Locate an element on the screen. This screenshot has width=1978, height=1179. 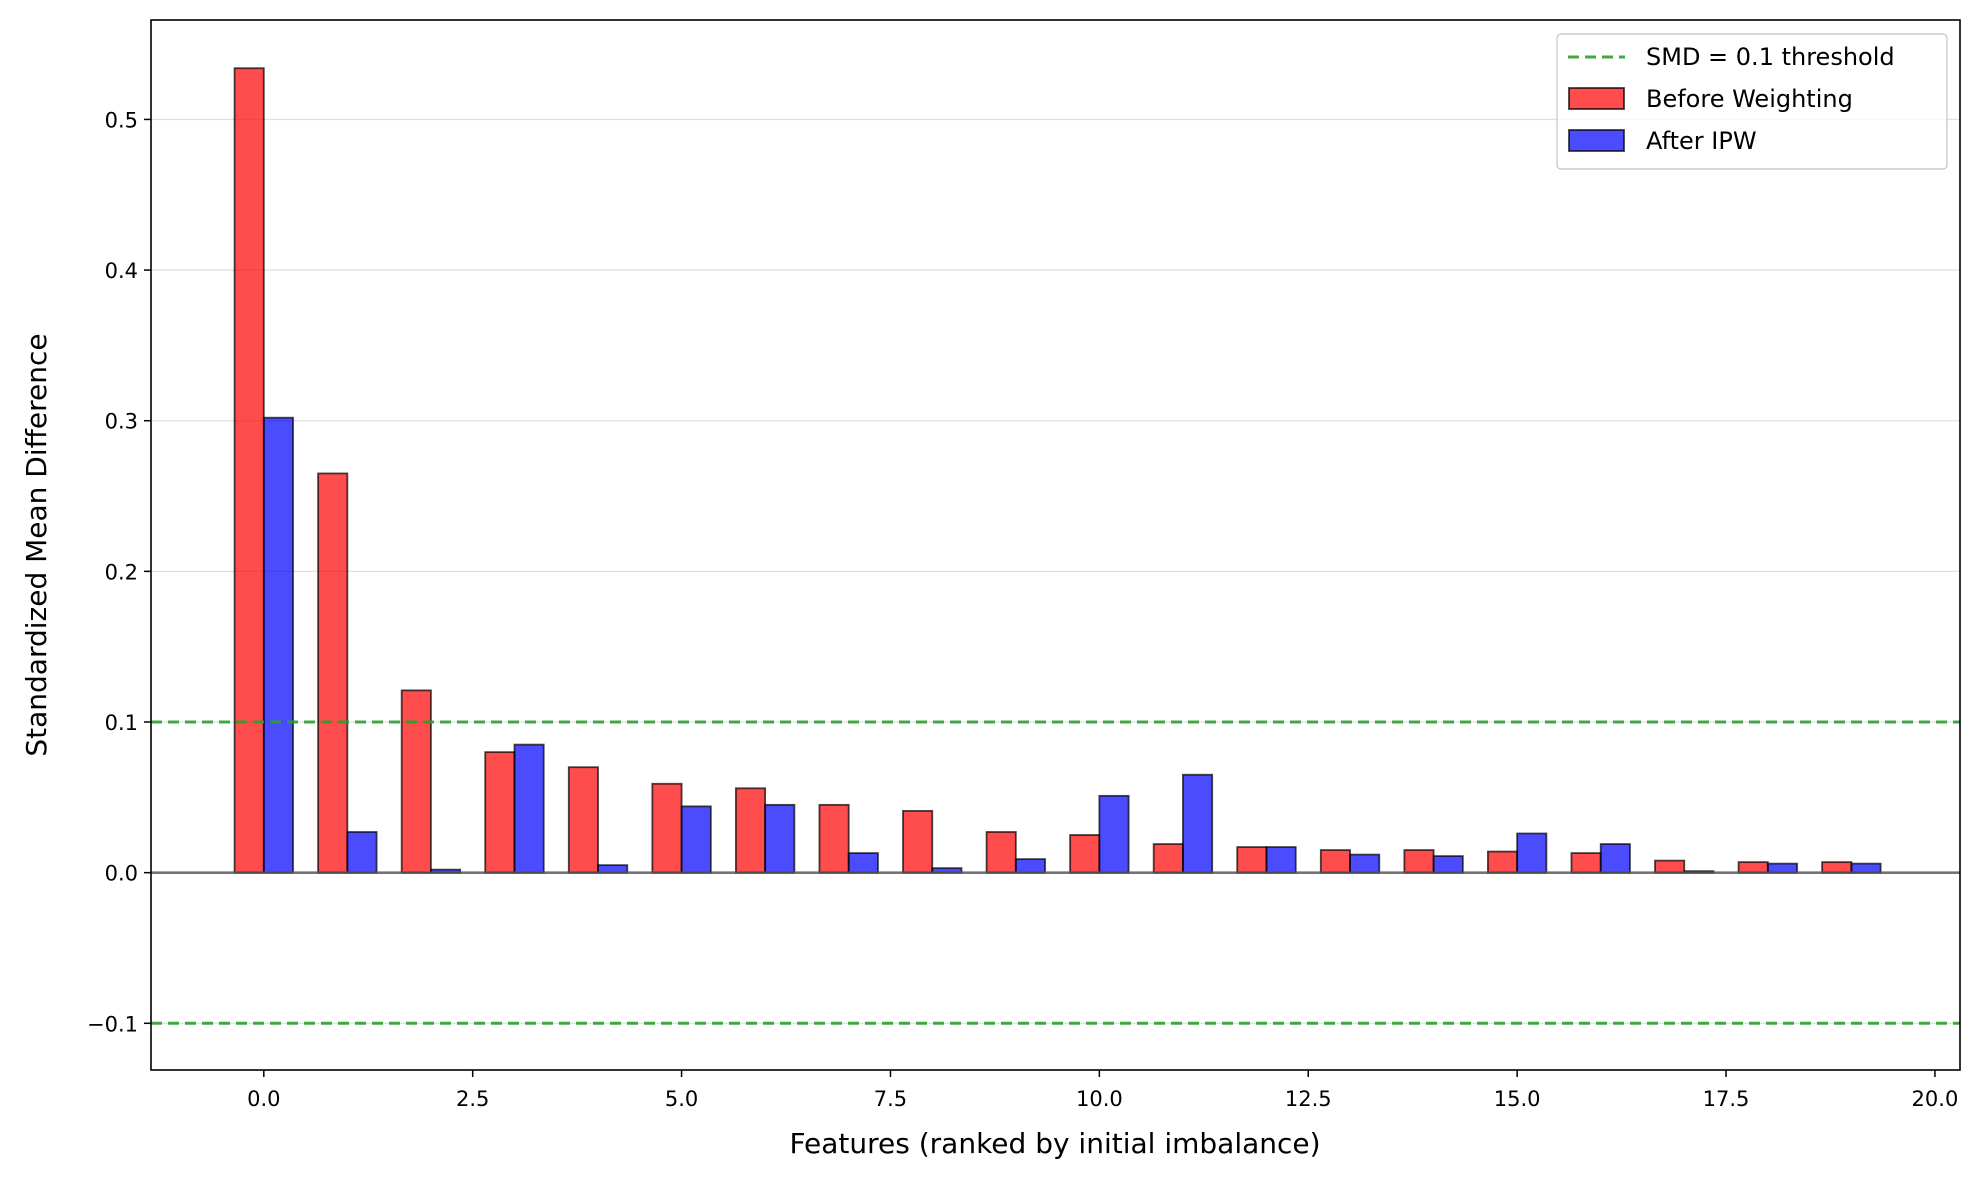
y-tick-label: 0.5 is located at coordinates (121, 120).